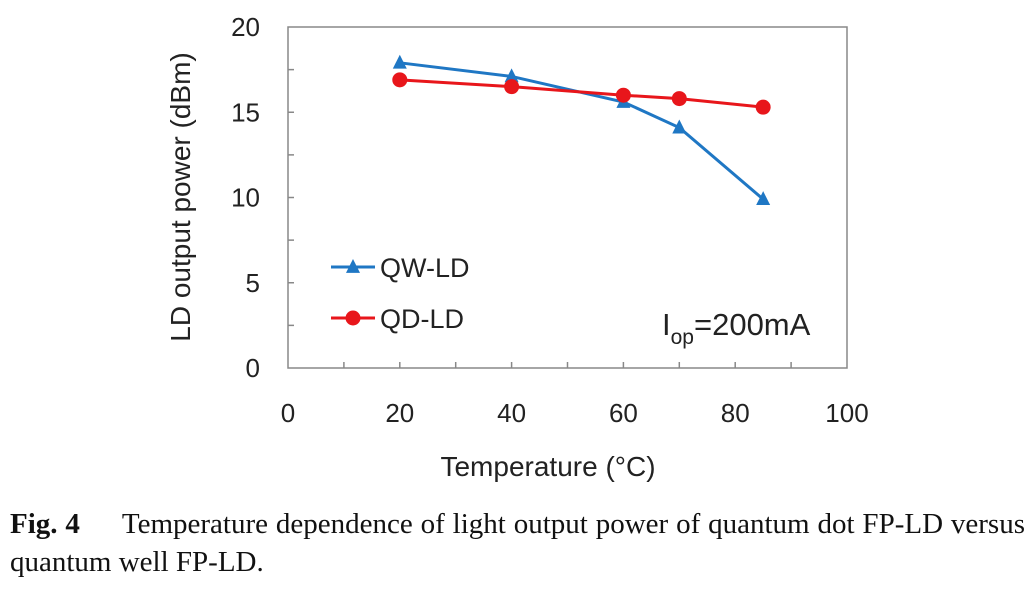 The height and width of the screenshot is (591, 1031). Describe the element at coordinates (752, 324) in the screenshot. I see `annotation-rest: =200mA` at that location.